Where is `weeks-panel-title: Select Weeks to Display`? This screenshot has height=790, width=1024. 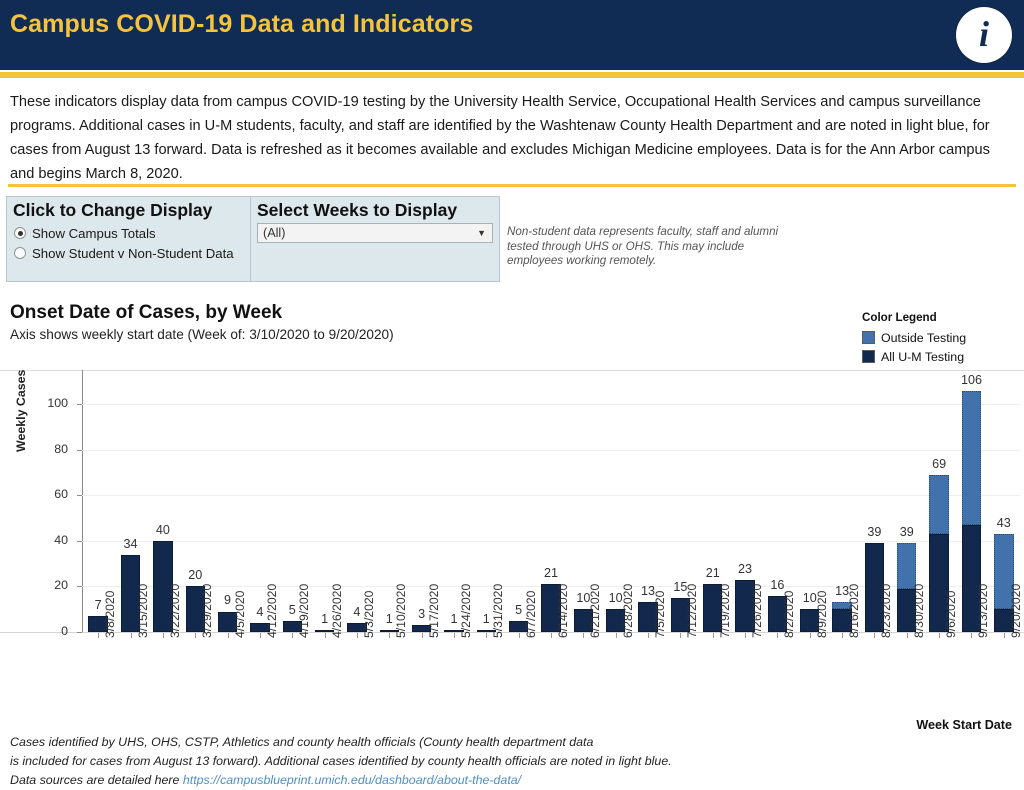 weeks-panel-title: Select Weeks to Display is located at coordinates (357, 210).